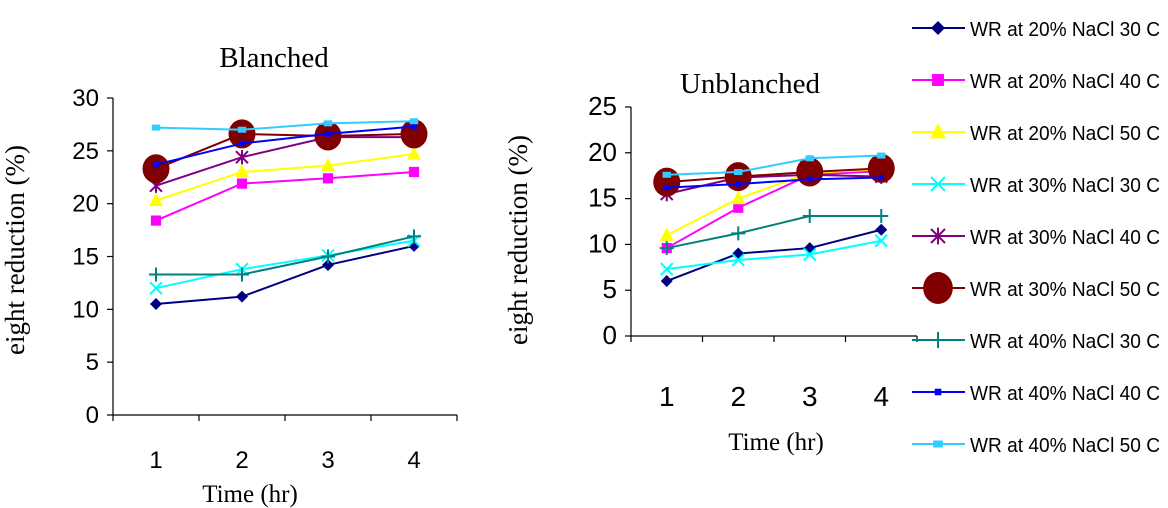 The image size is (1168, 508). What do you see at coordinates (518, 240) in the screenshot?
I see `unblanched-y-axis-label: eight reduction (%)` at bounding box center [518, 240].